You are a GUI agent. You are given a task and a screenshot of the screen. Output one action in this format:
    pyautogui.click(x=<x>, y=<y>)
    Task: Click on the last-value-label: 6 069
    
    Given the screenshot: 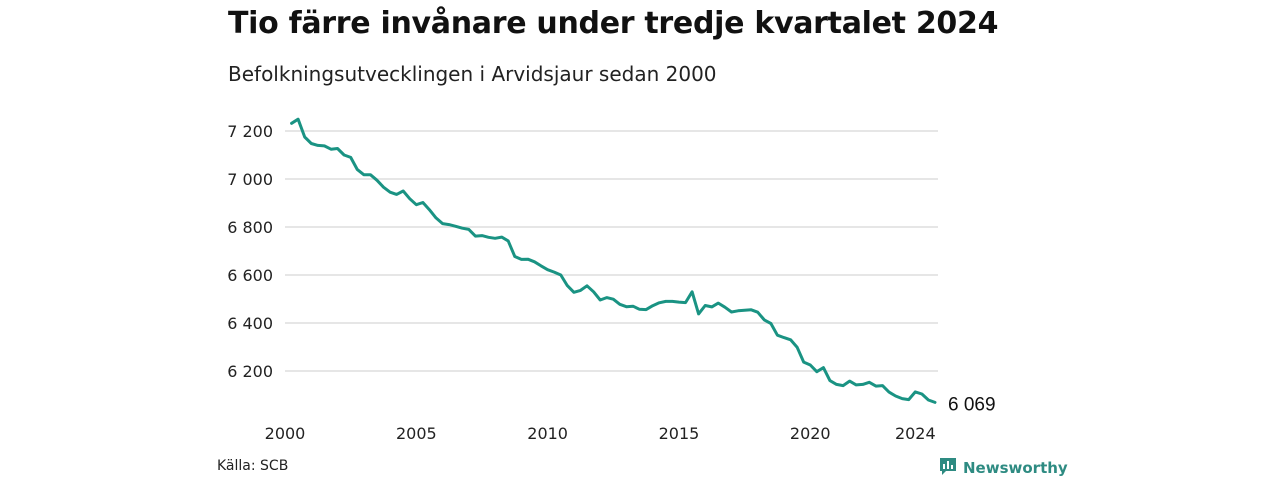 What is the action you would take?
    pyautogui.click(x=972, y=404)
    